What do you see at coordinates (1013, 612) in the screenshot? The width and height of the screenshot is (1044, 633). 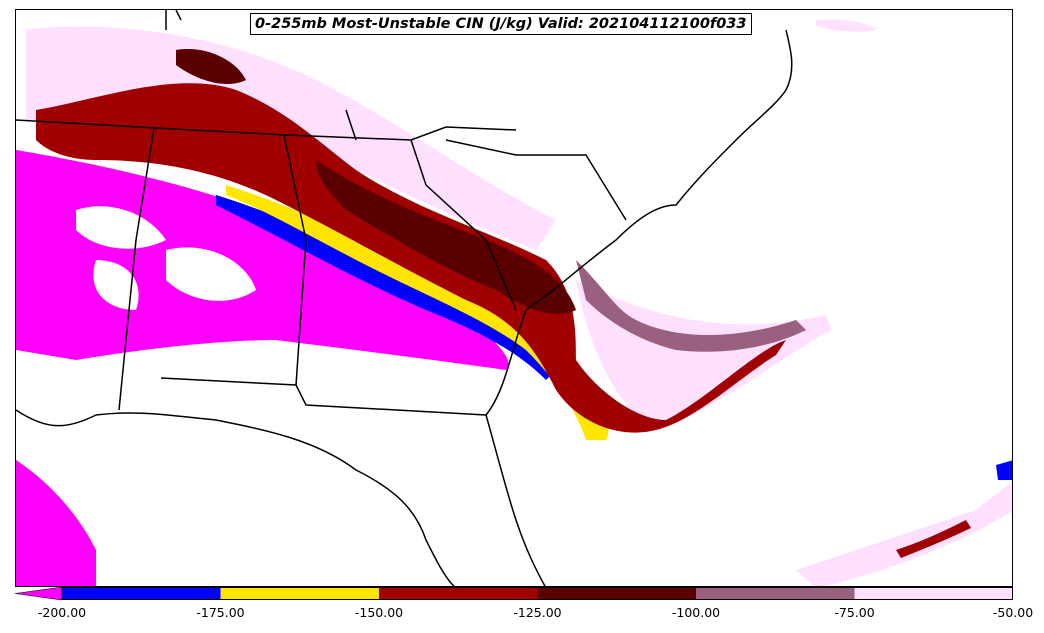 I see `colorbar-tick-label: -50.00` at bounding box center [1013, 612].